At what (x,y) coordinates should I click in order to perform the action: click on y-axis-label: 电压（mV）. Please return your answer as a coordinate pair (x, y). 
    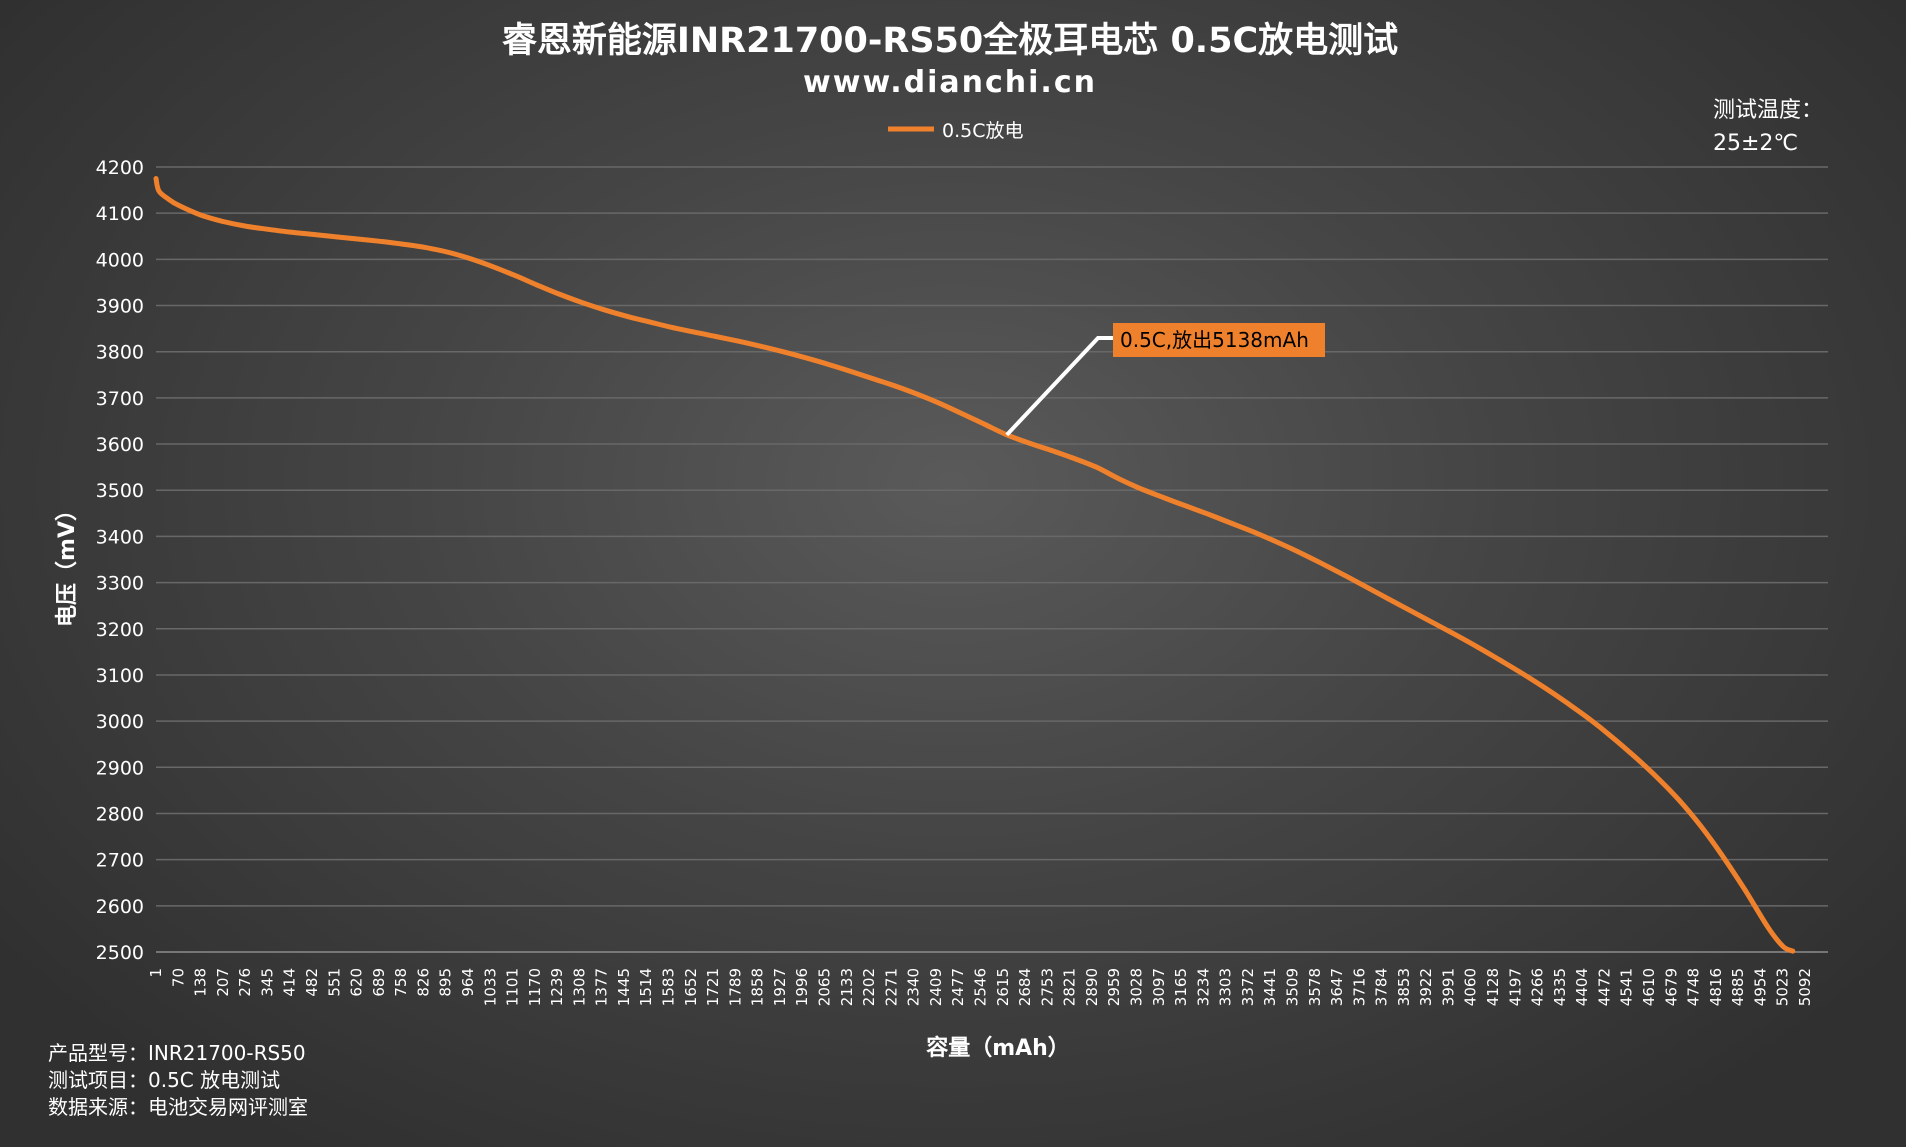
    Looking at the image, I should click on (67, 563).